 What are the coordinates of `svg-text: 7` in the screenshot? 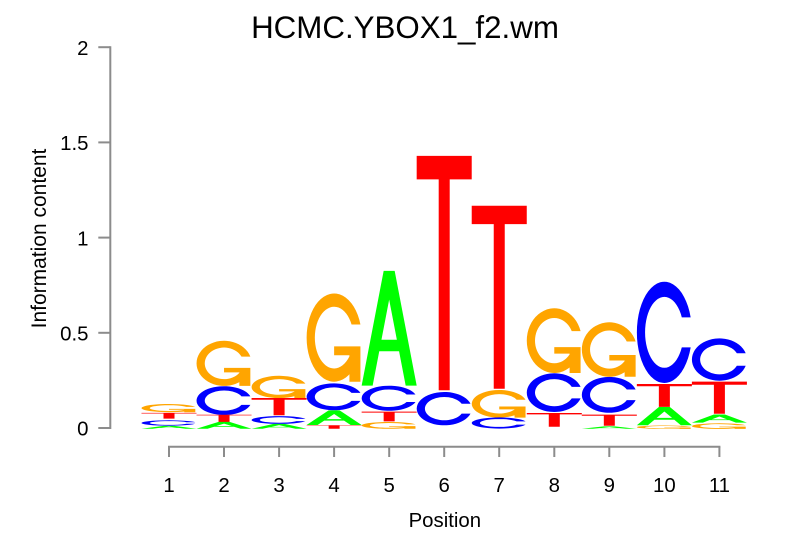 It's located at (499, 486).